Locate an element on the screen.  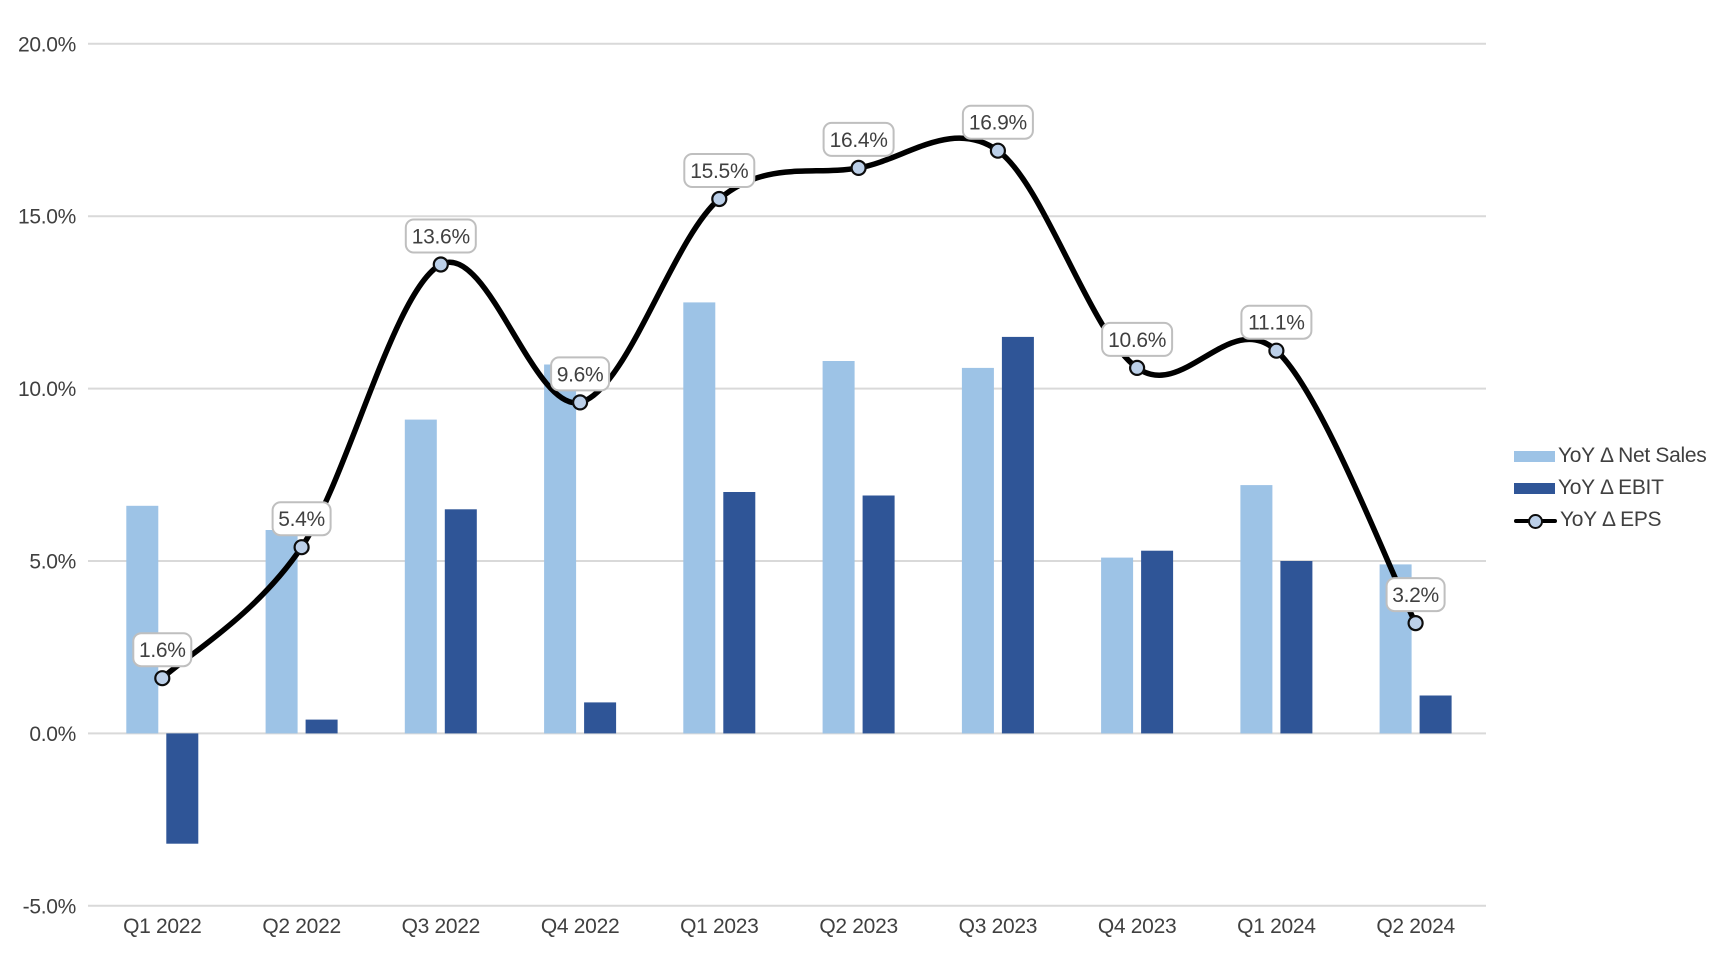
eps-data-label: 16.9% is located at coordinates (998, 123).